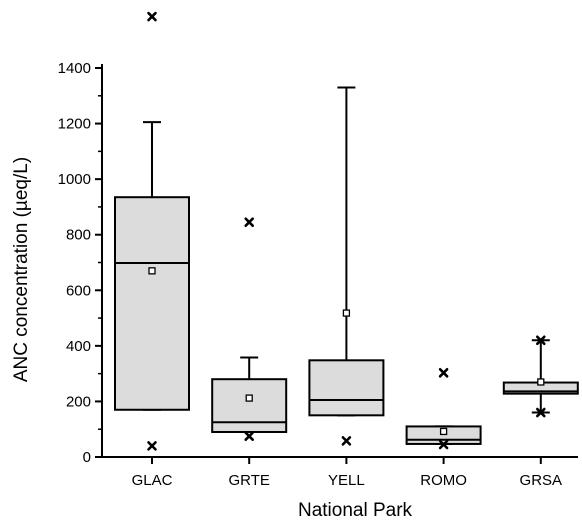 The width and height of the screenshot is (582, 524). I want to click on y-axis-title: ANC concentration (µeq/L), so click(21, 269).